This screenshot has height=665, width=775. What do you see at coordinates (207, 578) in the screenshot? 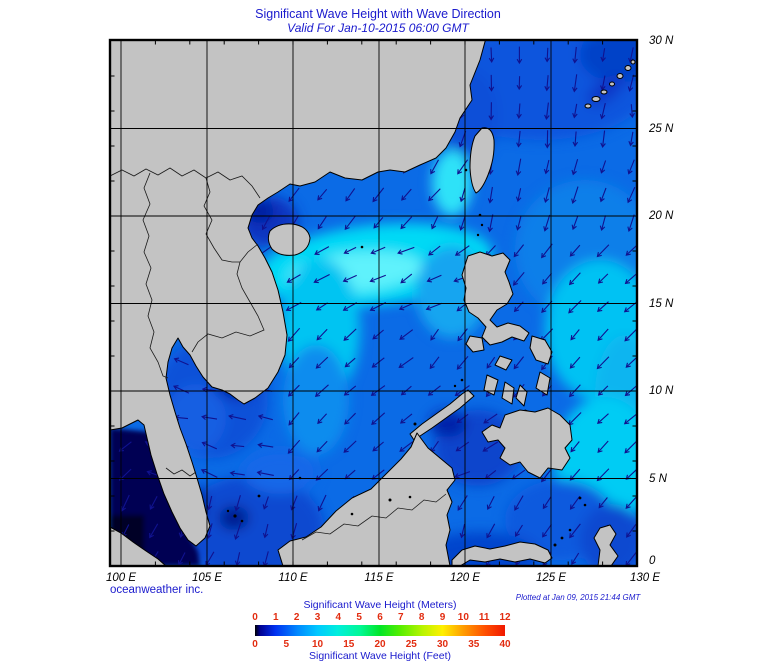
I see `lon-label: 105 E` at bounding box center [207, 578].